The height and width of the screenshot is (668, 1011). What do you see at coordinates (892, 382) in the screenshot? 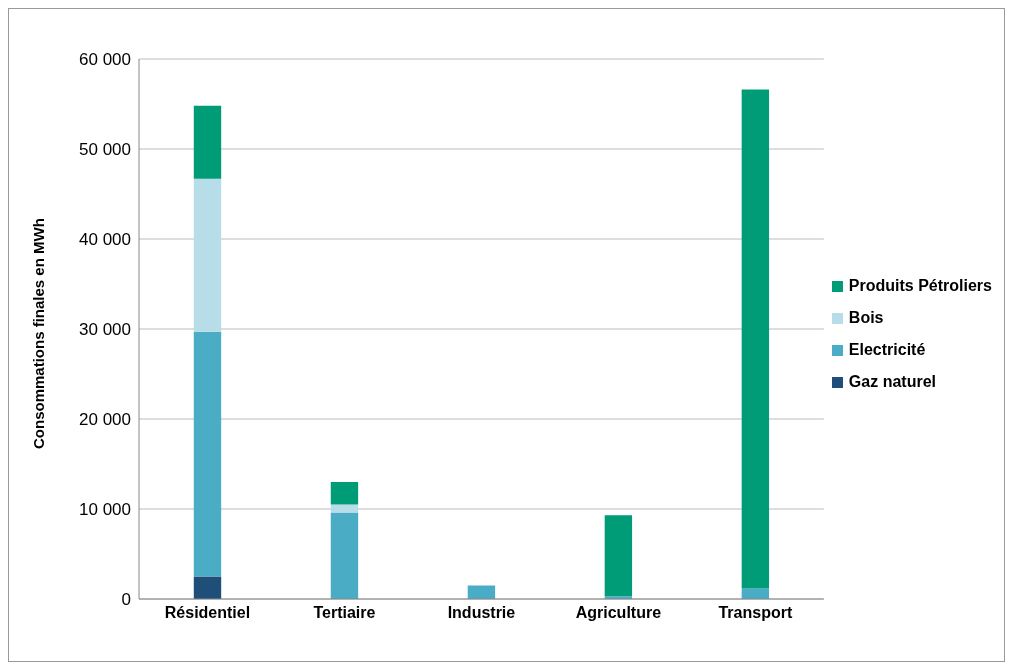
I see `legend-label: Gaz naturel` at bounding box center [892, 382].